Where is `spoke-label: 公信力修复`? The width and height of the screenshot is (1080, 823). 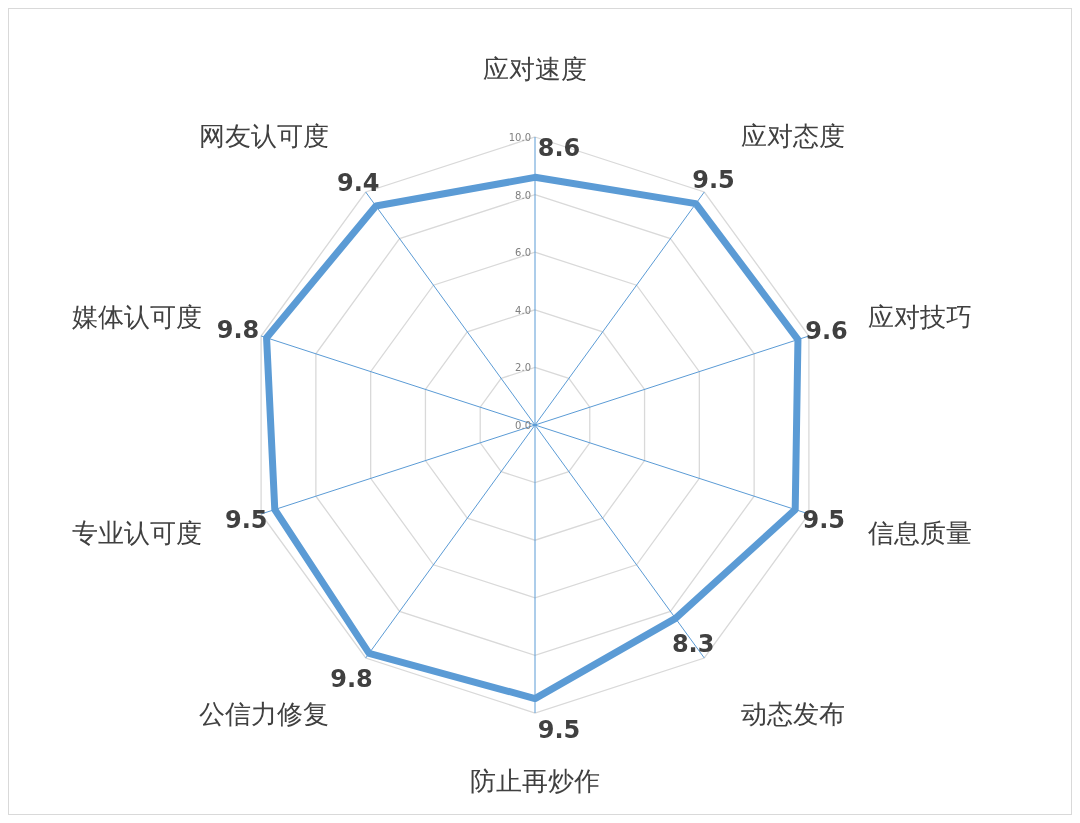
spoke-label: 公信力修复 is located at coordinates (264, 714).